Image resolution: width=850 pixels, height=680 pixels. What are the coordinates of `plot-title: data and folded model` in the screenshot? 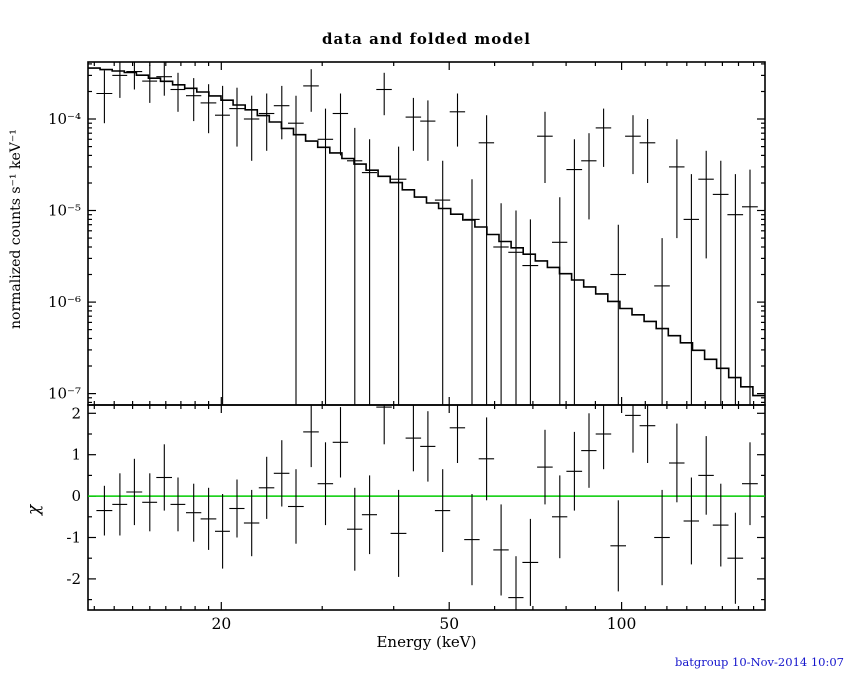 It's located at (426, 39).